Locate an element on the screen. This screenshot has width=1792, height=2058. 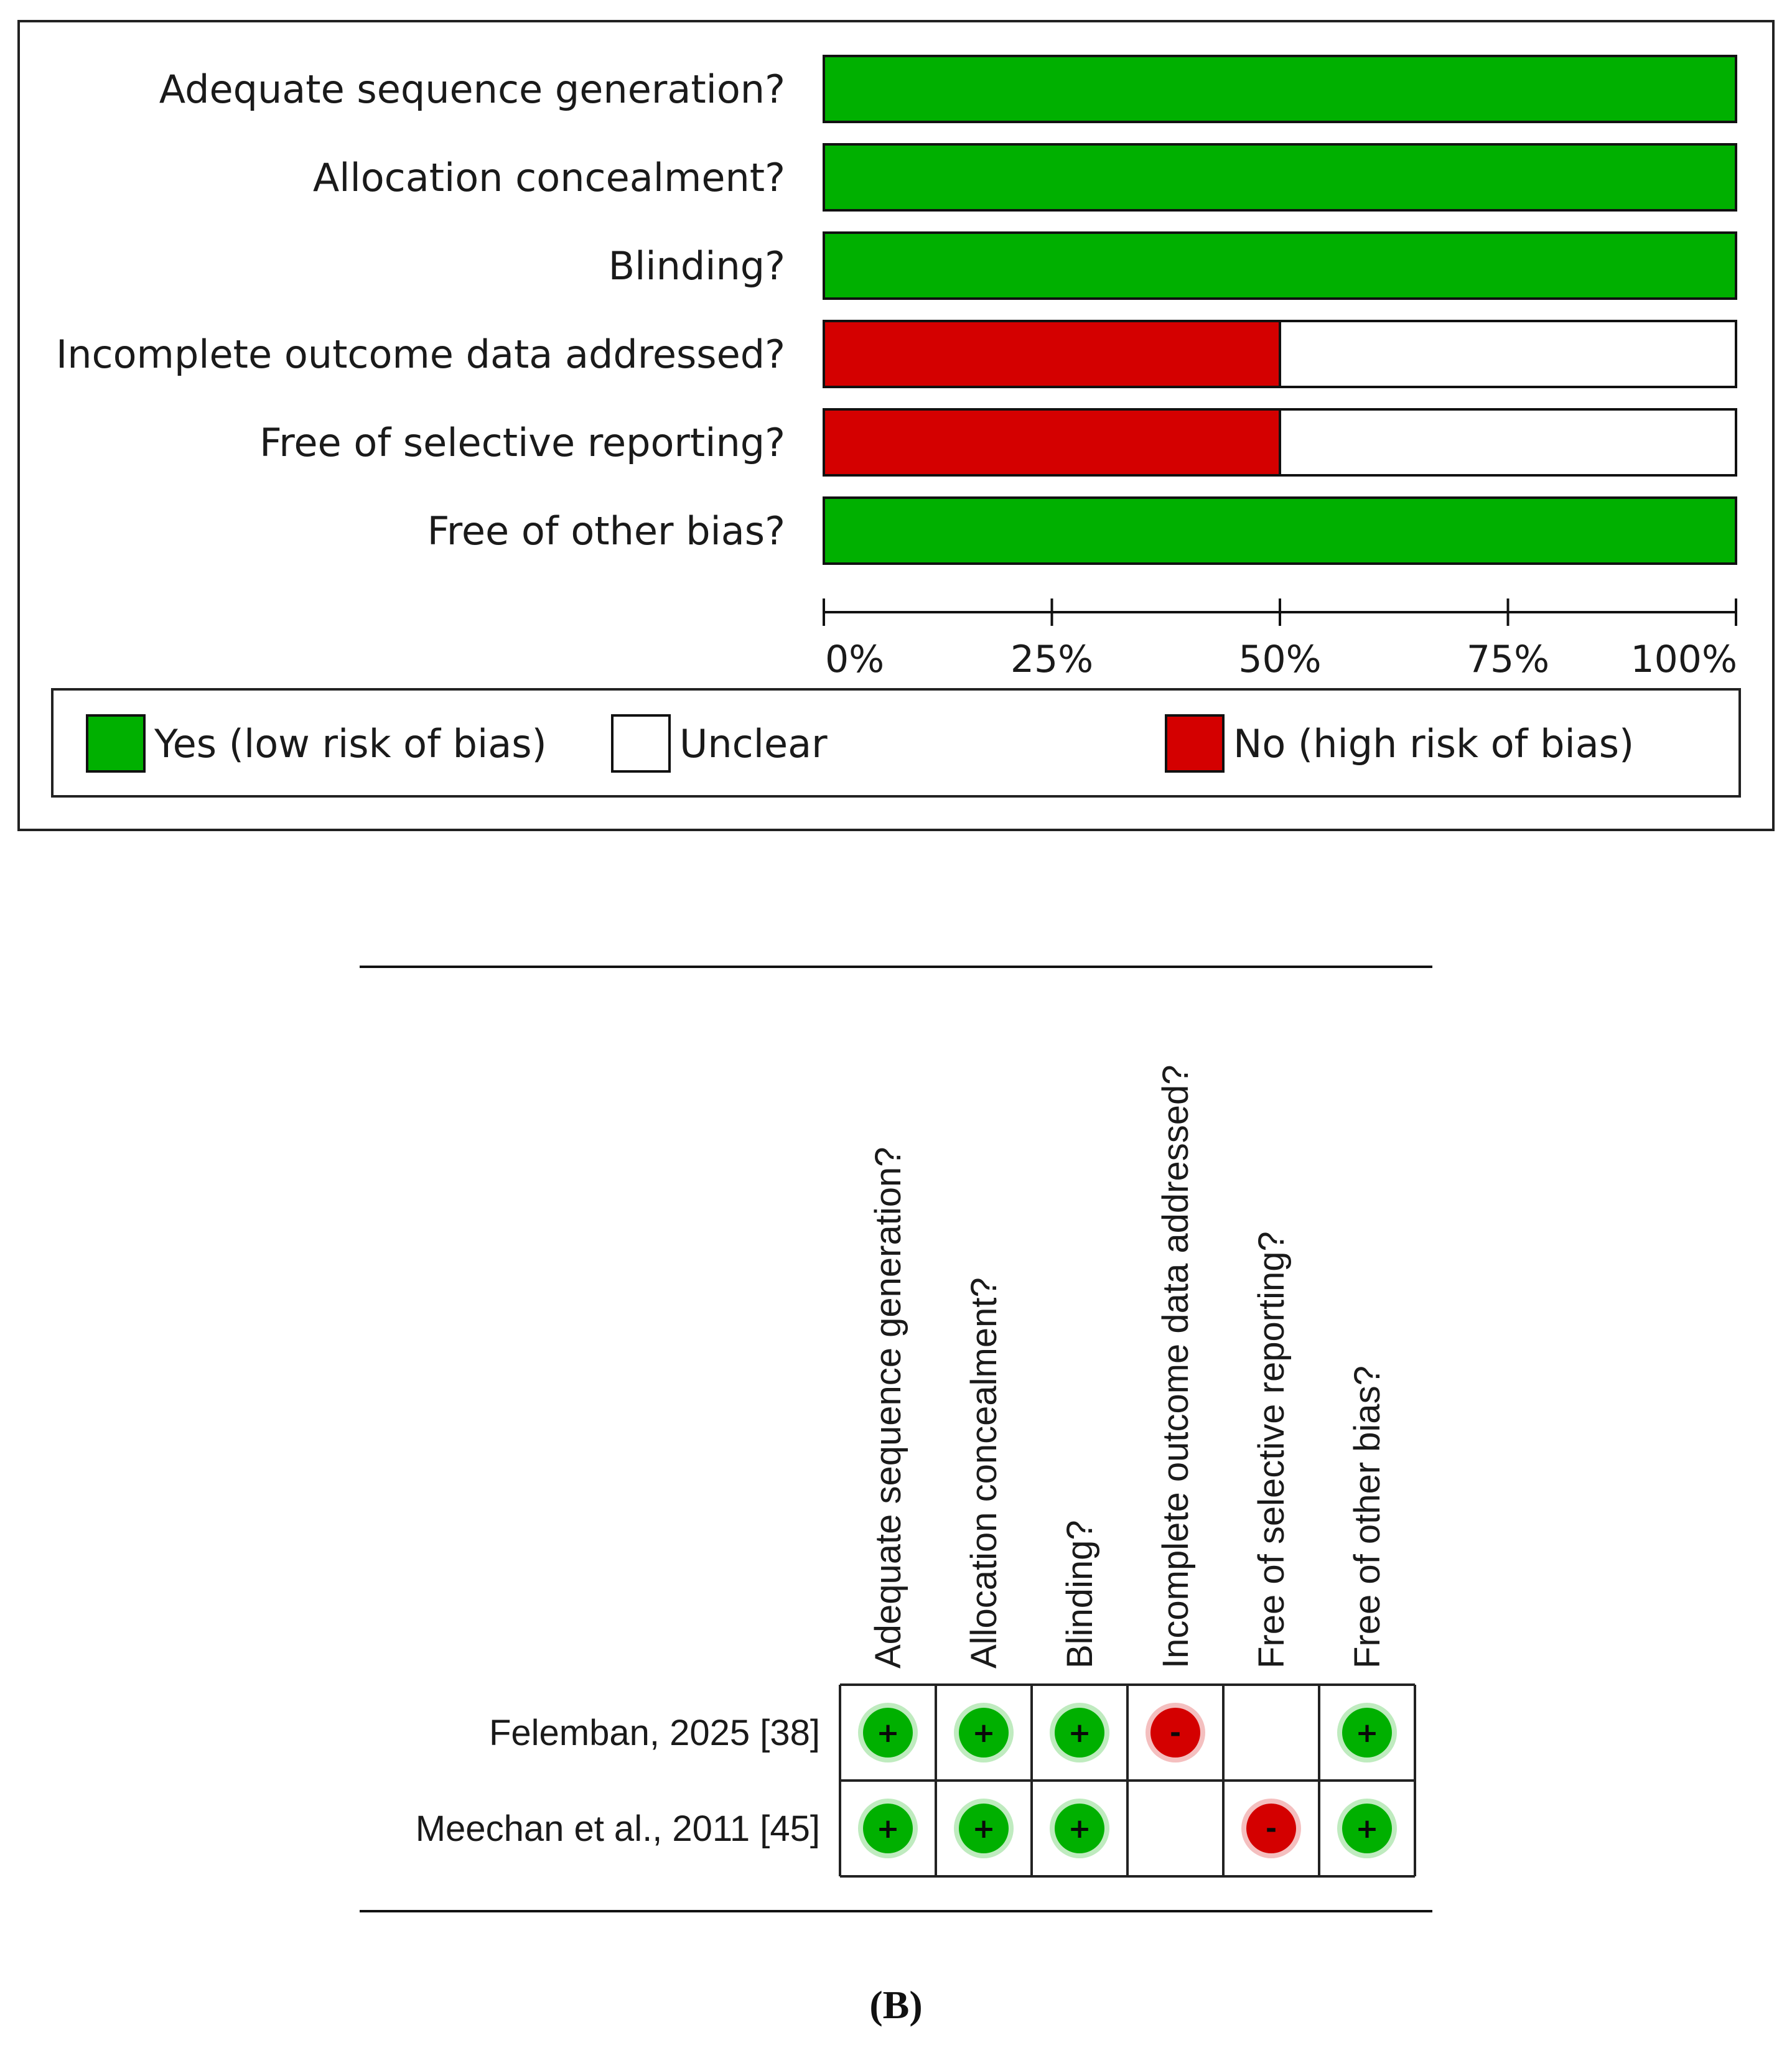
judgement-symbol-meechan-et-al-2011-45-5: - is located at coordinates (1271, 1829).